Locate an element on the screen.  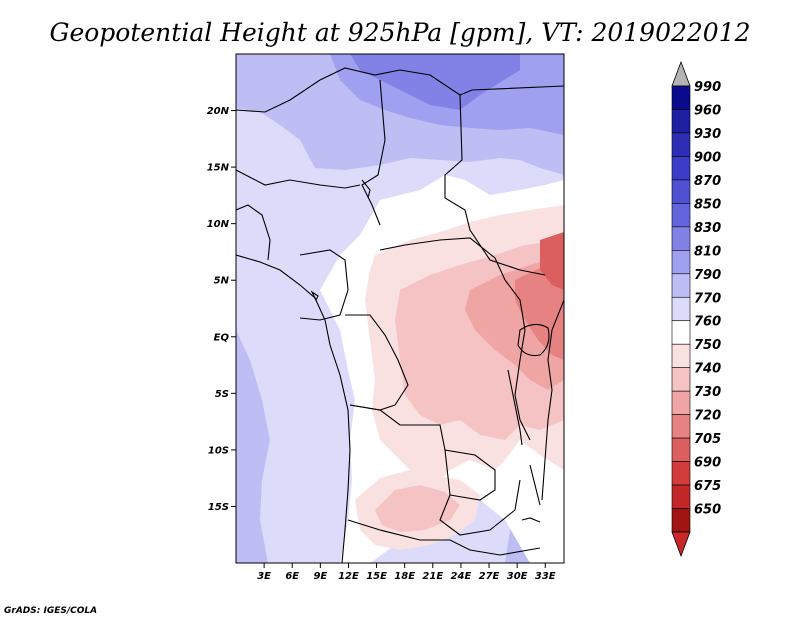
latitude-axis: 20N 15N 10N 5N EQ 5S 10S 15S is located at coordinates (221, 309).